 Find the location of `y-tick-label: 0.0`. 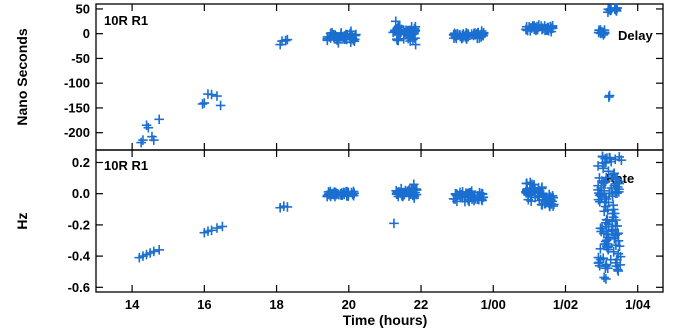

y-tick-label: 0.0 is located at coordinates (81, 193).